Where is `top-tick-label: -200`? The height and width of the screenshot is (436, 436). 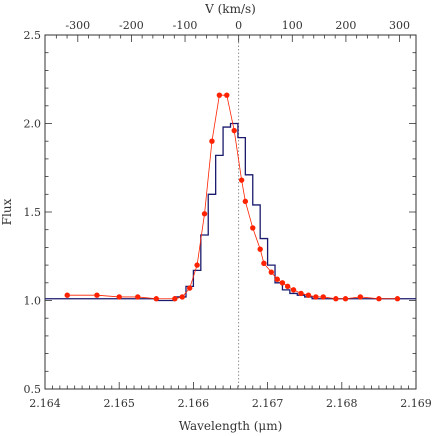 top-tick-label: -200 is located at coordinates (131, 25).